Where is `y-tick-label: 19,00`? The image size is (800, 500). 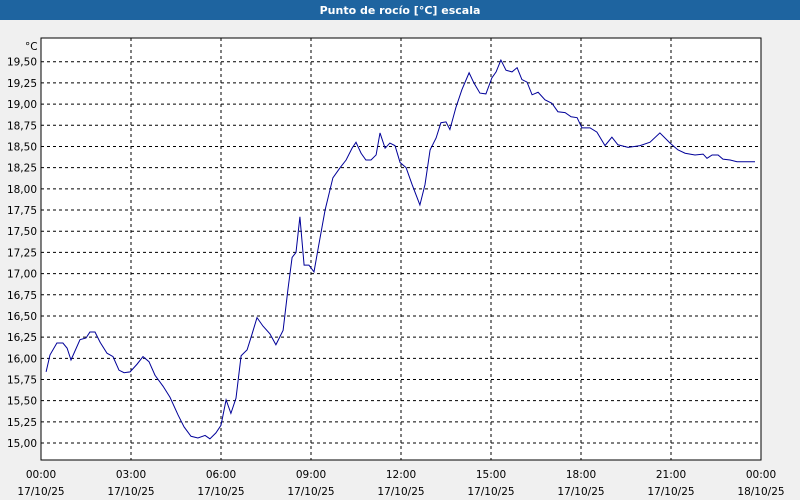 y-tick-label: 19,00 is located at coordinates (22, 105).